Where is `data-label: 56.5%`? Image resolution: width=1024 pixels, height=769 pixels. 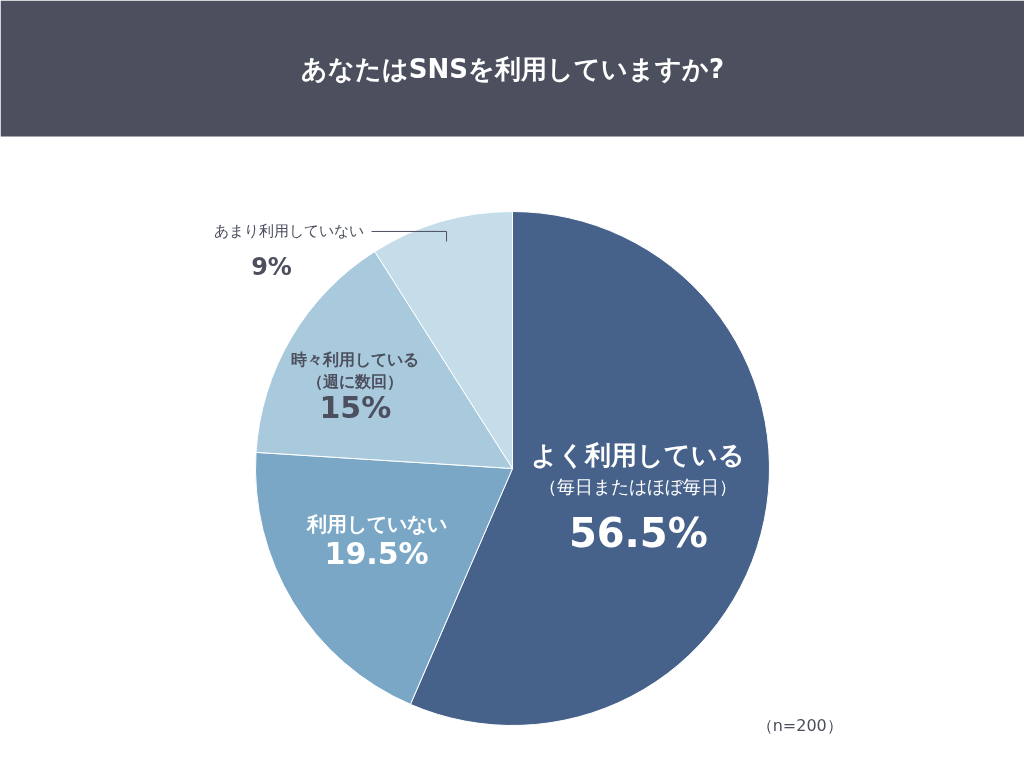
data-label: 56.5% is located at coordinates (638, 532).